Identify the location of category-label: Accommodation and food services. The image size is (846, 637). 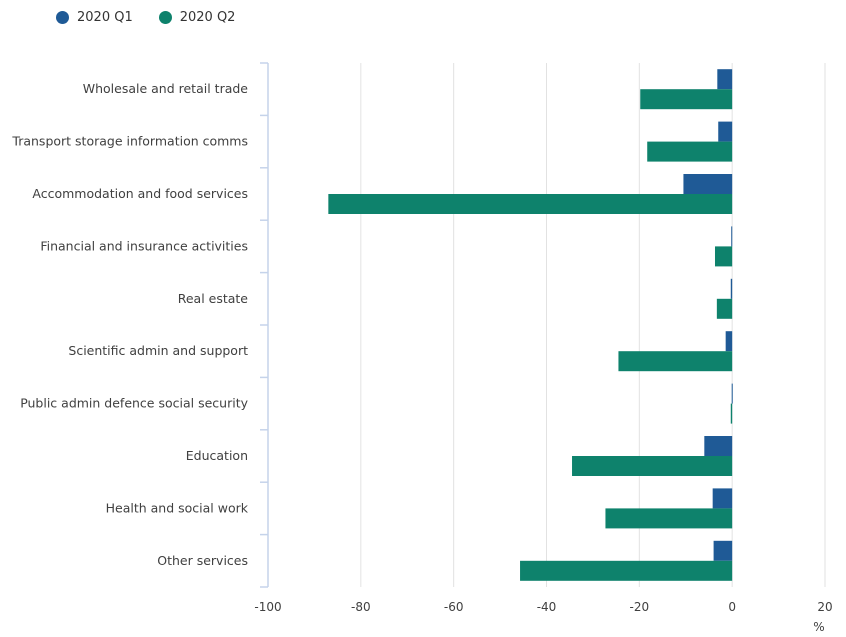
(140, 193).